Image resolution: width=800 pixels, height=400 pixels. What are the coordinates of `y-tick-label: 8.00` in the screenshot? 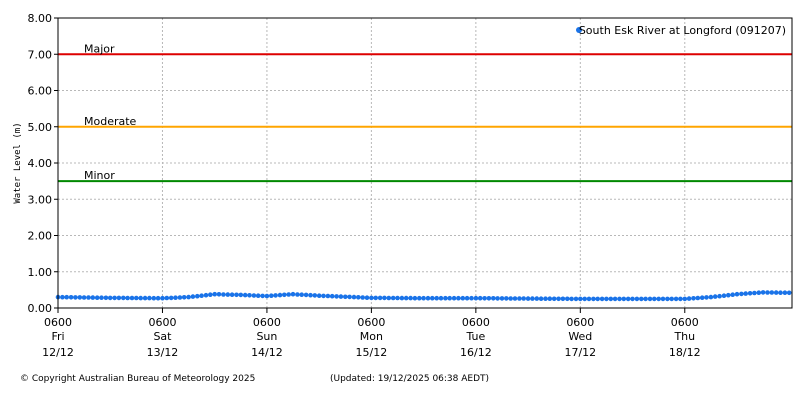 It's located at (40, 18).